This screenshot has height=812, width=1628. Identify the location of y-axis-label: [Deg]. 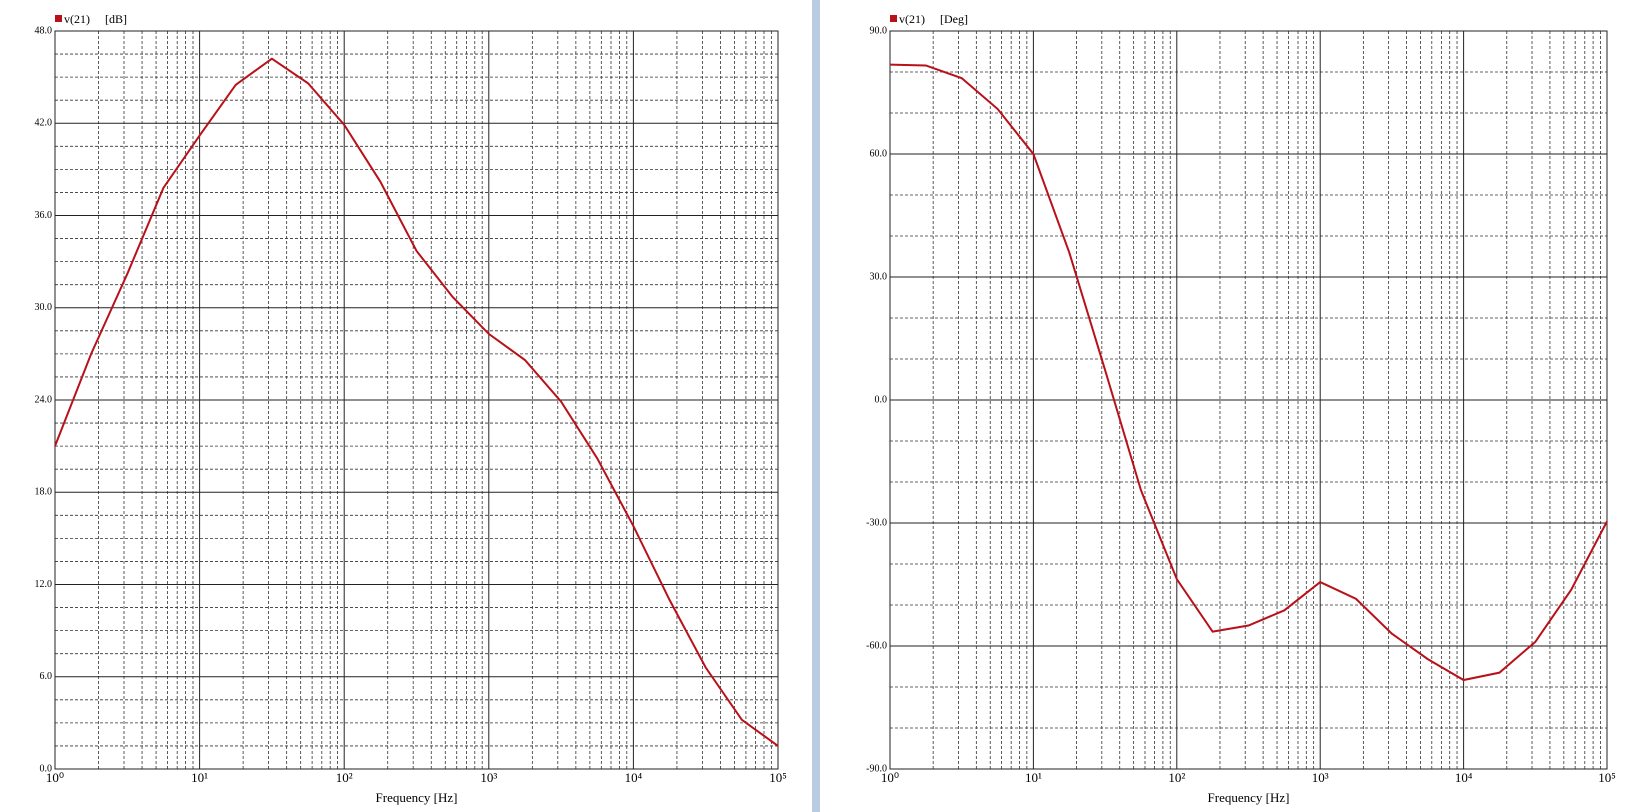
(954, 19).